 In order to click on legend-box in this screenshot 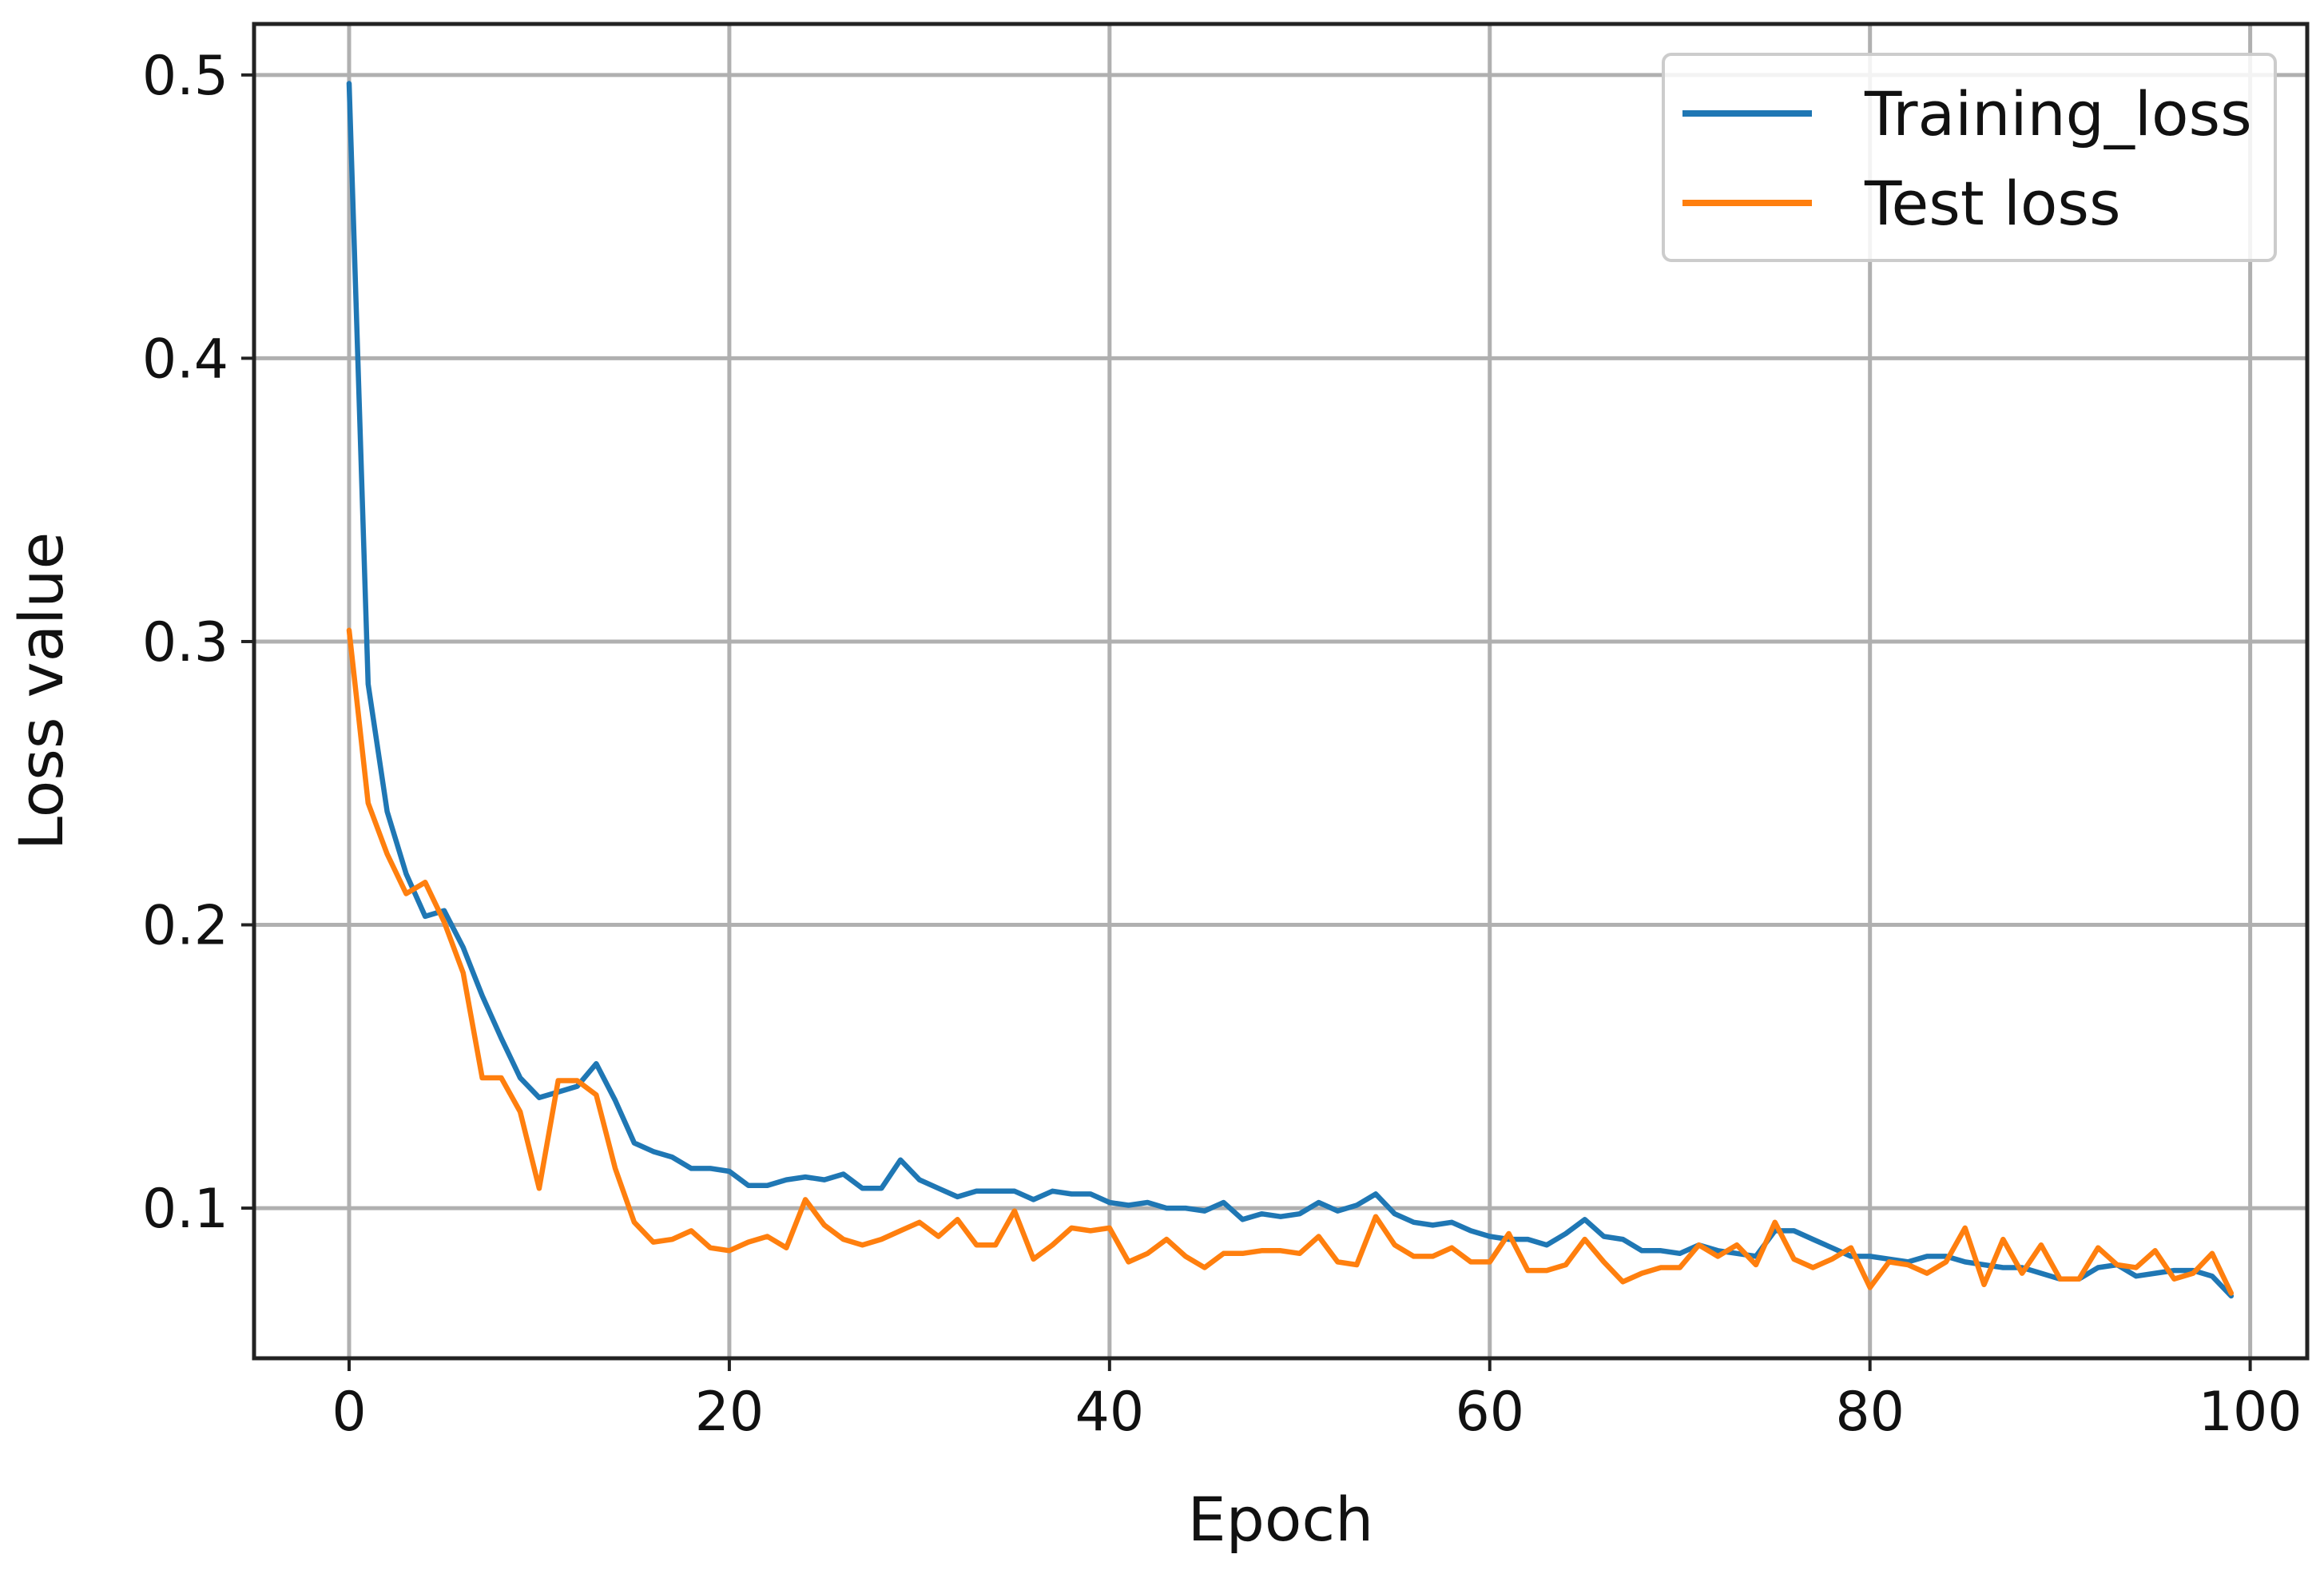, I will do `click(1969, 158)`.